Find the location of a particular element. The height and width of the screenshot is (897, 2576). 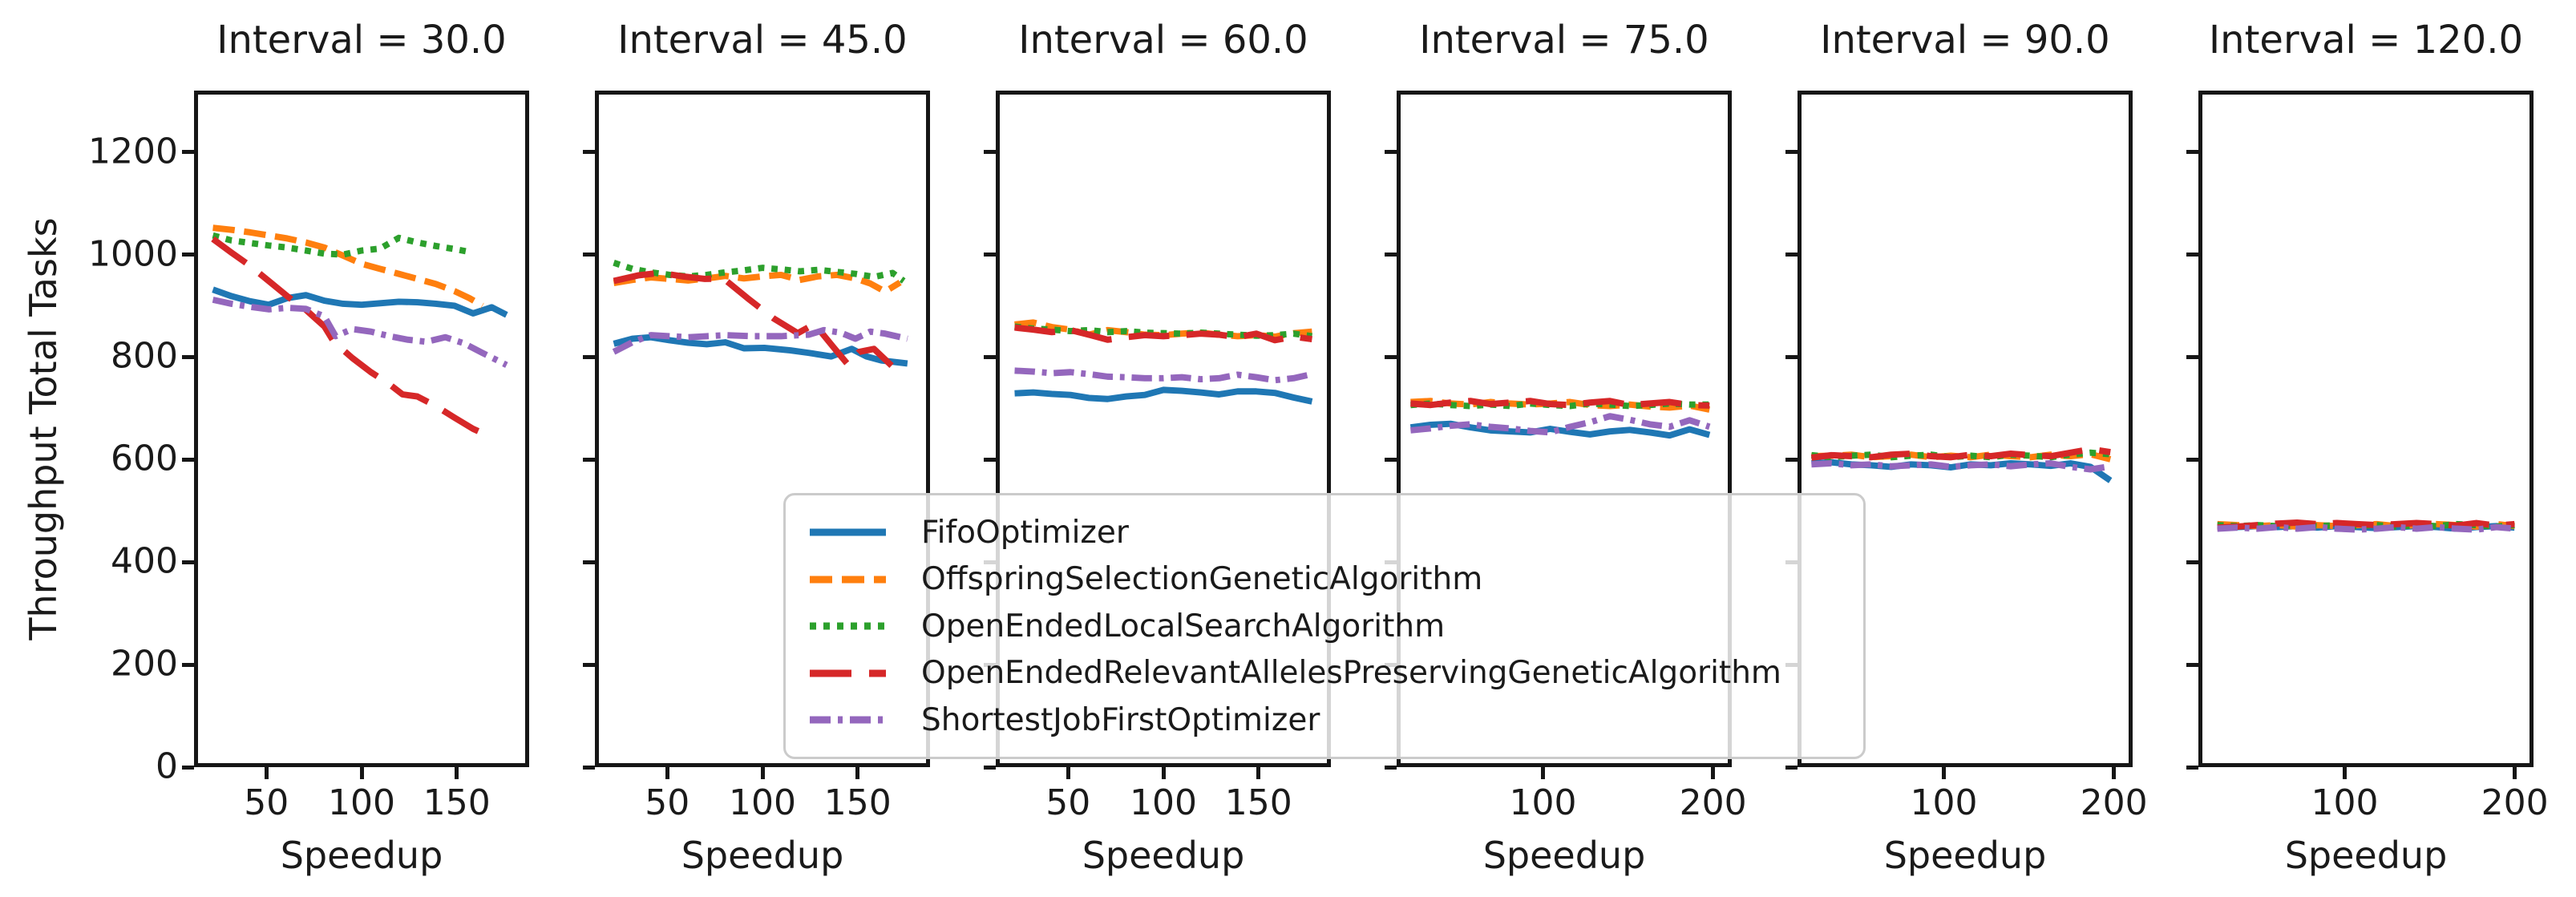

y-tick-label: 0 is located at coordinates (167, 766).